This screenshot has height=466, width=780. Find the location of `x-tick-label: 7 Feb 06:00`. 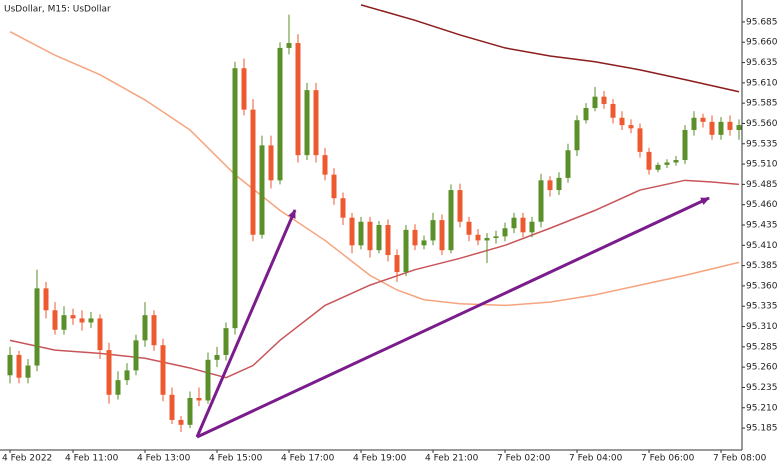

x-tick-label: 7 Feb 06:00 is located at coordinates (668, 459).